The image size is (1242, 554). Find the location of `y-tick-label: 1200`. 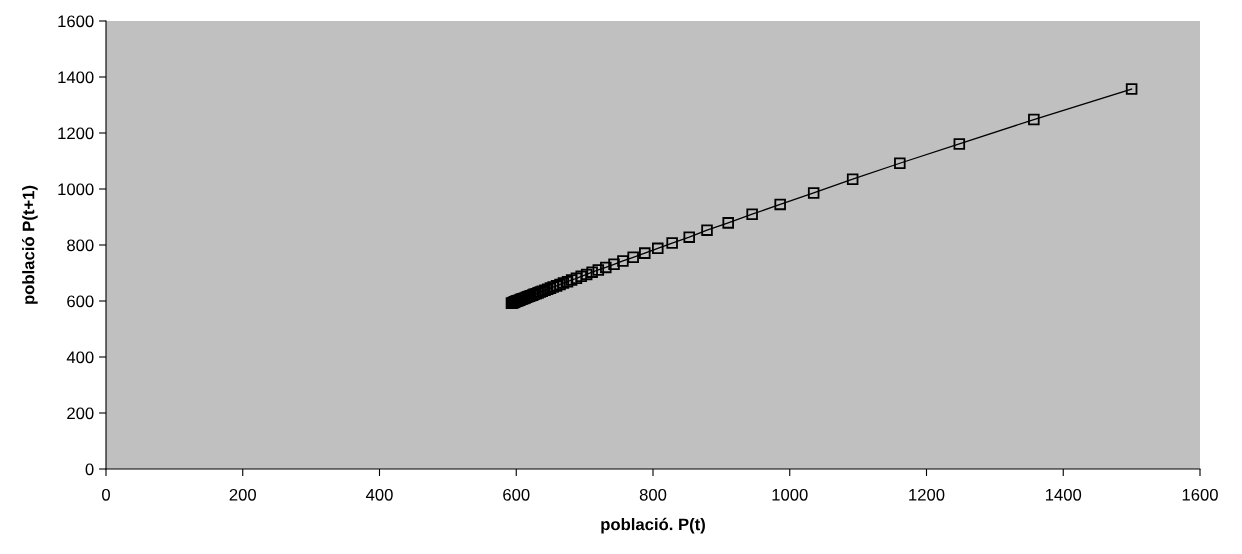

y-tick-label: 1200 is located at coordinates (76, 133).